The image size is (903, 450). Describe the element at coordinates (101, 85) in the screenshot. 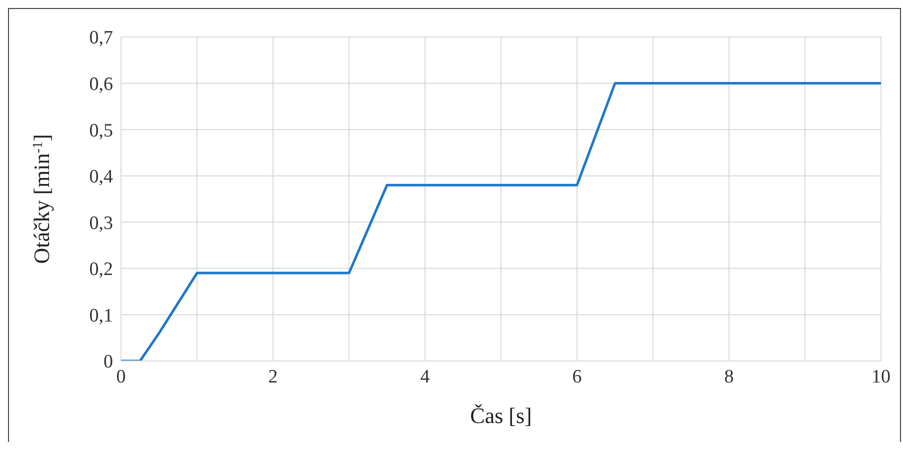

I see `y-tick-label: 0,6` at that location.